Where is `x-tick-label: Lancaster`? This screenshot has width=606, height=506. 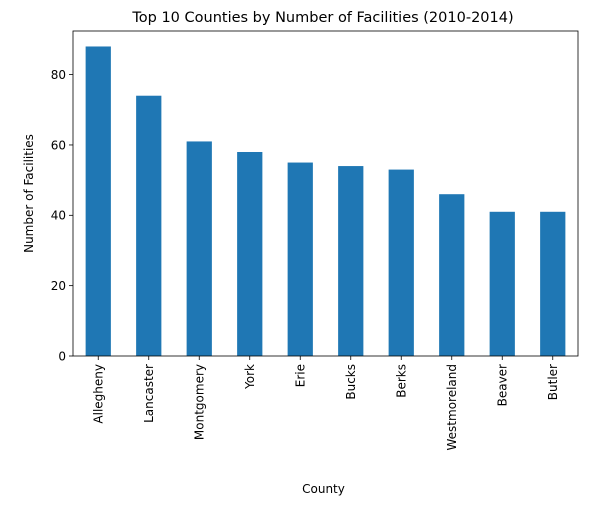
x-tick-label: Lancaster is located at coordinates (149, 393).